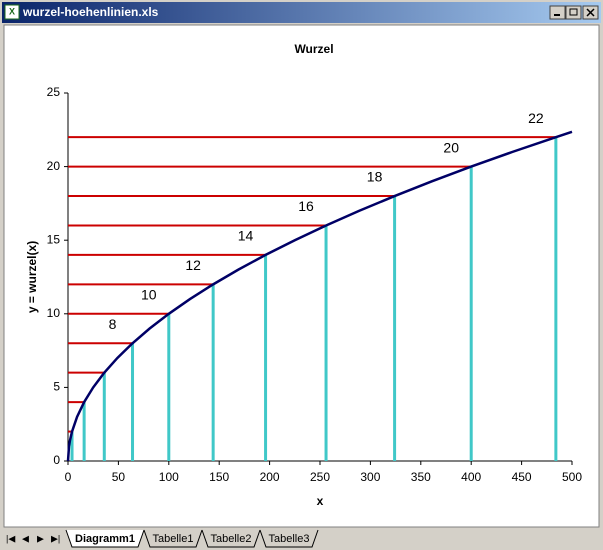 The height and width of the screenshot is (550, 603). Describe the element at coordinates (320, 477) in the screenshot. I see `x-tick-label: 250` at that location.